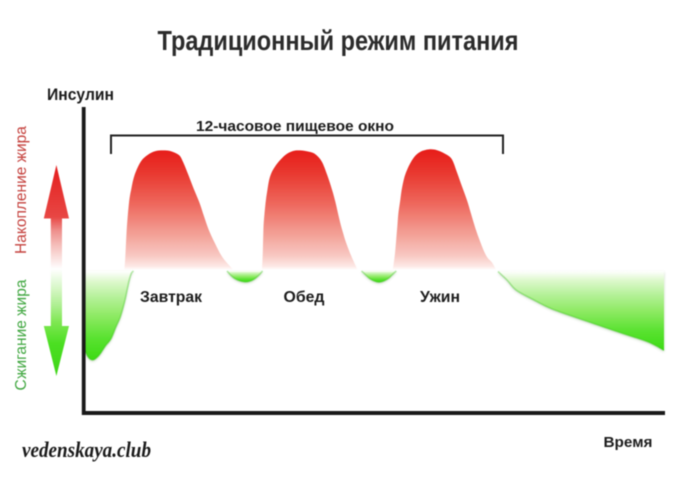  What do you see at coordinates (21, 334) in the screenshot?
I see `svg-text: Сжигание жира` at bounding box center [21, 334].